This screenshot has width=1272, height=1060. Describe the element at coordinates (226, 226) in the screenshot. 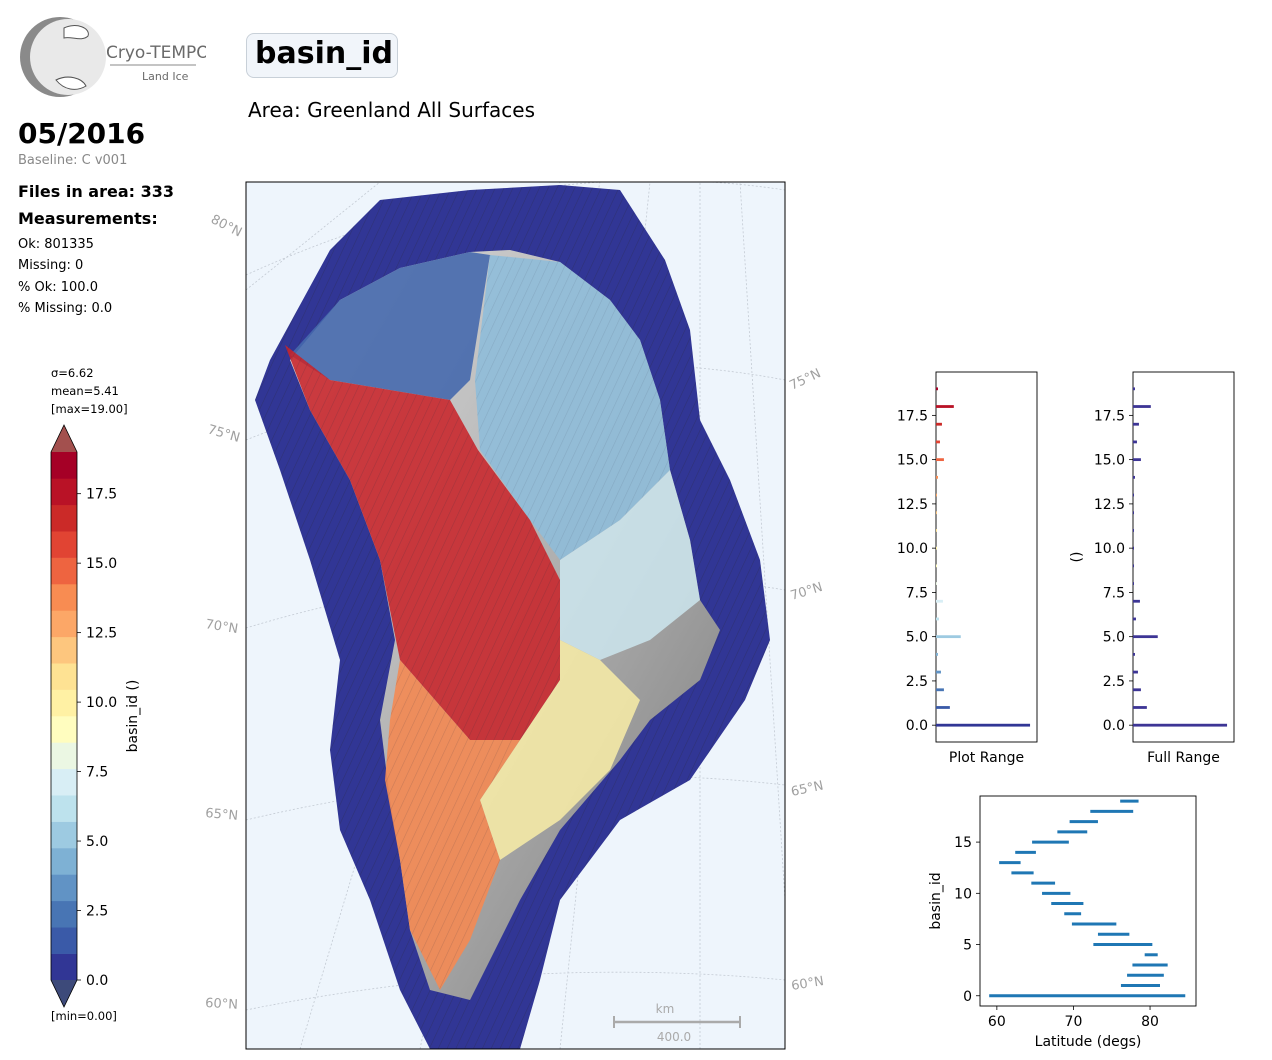

I see `lat-label-80-left: 80°N` at that location.